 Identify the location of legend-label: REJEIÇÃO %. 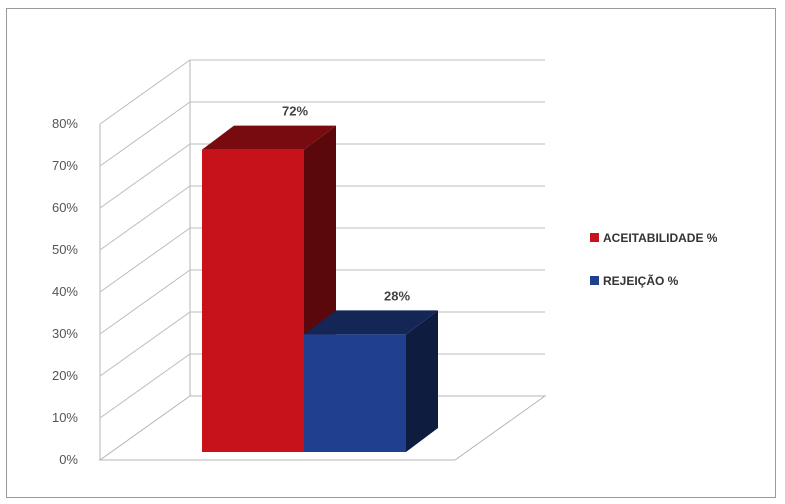
(641, 280).